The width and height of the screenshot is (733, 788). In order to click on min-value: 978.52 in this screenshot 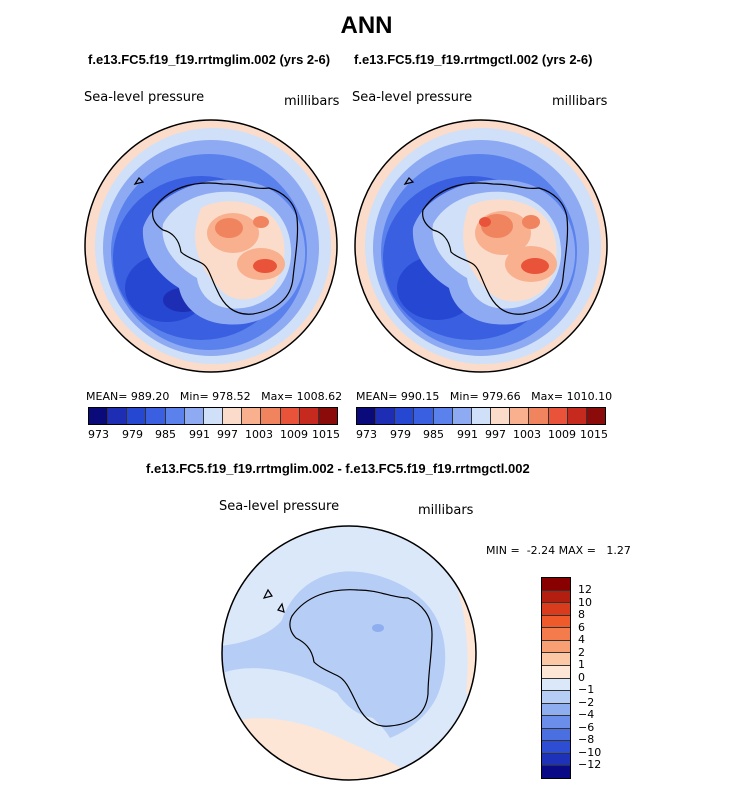, I will do `click(231, 396)`.